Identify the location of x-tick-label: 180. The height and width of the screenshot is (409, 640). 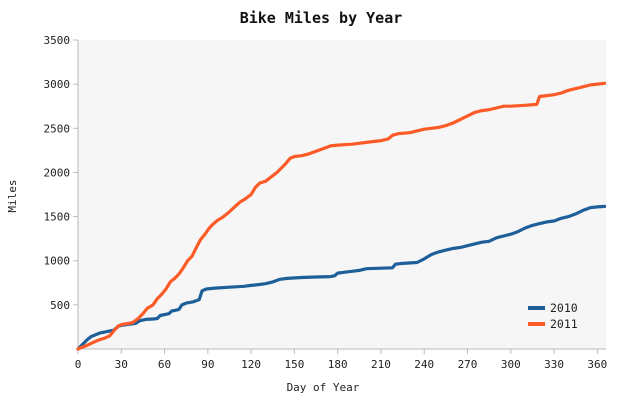
(338, 364).